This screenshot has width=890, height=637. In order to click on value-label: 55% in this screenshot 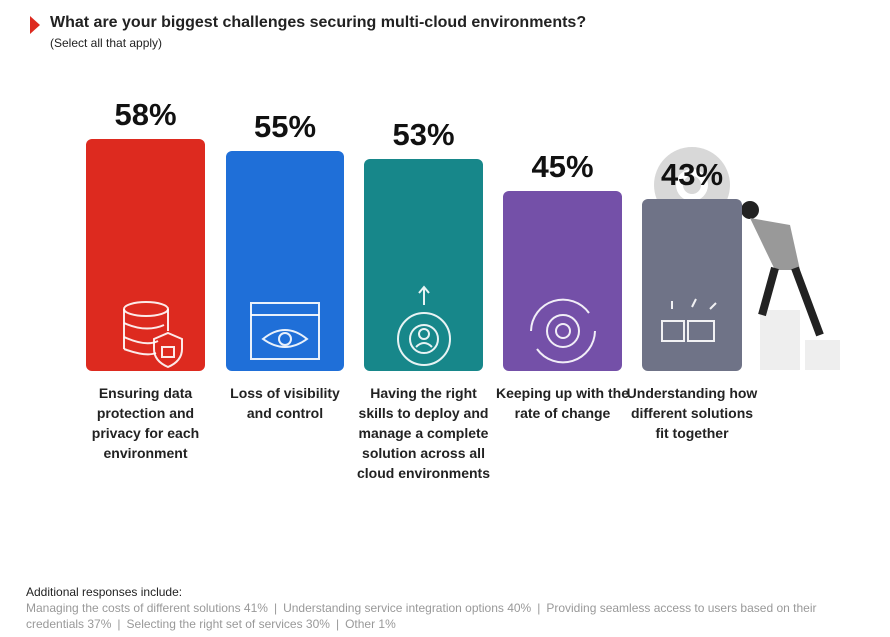, I will do `click(285, 126)`.